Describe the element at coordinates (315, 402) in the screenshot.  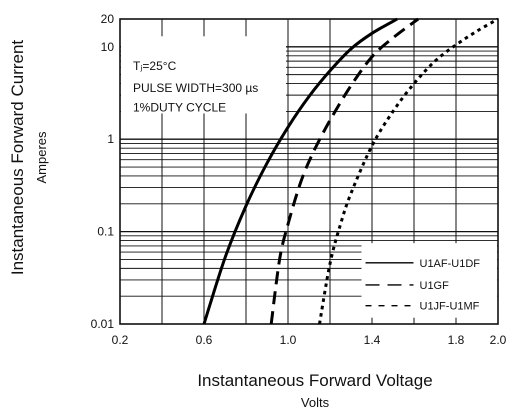
I see `x-axis-units: Volts` at that location.